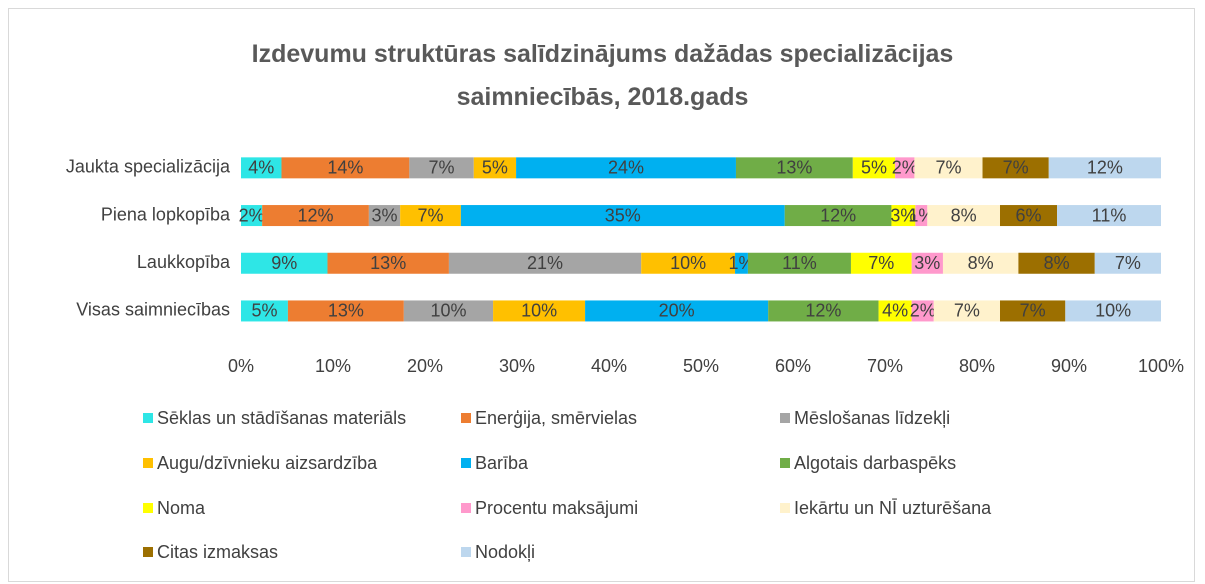  What do you see at coordinates (153, 310) in the screenshot?
I see `y-tick-label: Visas saimniecības` at bounding box center [153, 310].